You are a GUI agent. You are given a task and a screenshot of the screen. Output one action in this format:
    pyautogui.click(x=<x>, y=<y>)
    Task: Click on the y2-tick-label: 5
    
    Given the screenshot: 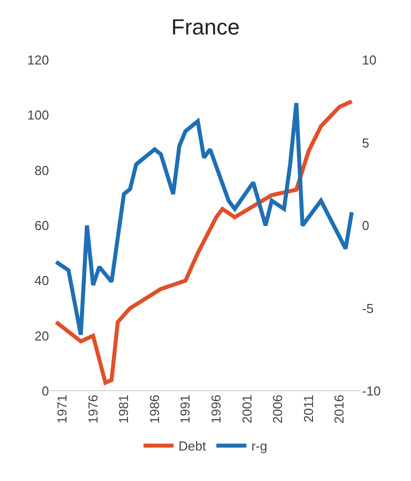 What is the action you would take?
    pyautogui.click(x=366, y=142)
    